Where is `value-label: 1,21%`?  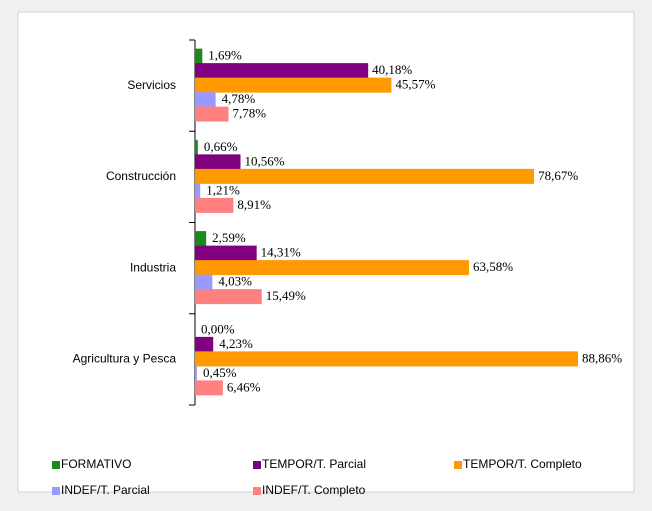 value-label: 1,21% is located at coordinates (223, 189).